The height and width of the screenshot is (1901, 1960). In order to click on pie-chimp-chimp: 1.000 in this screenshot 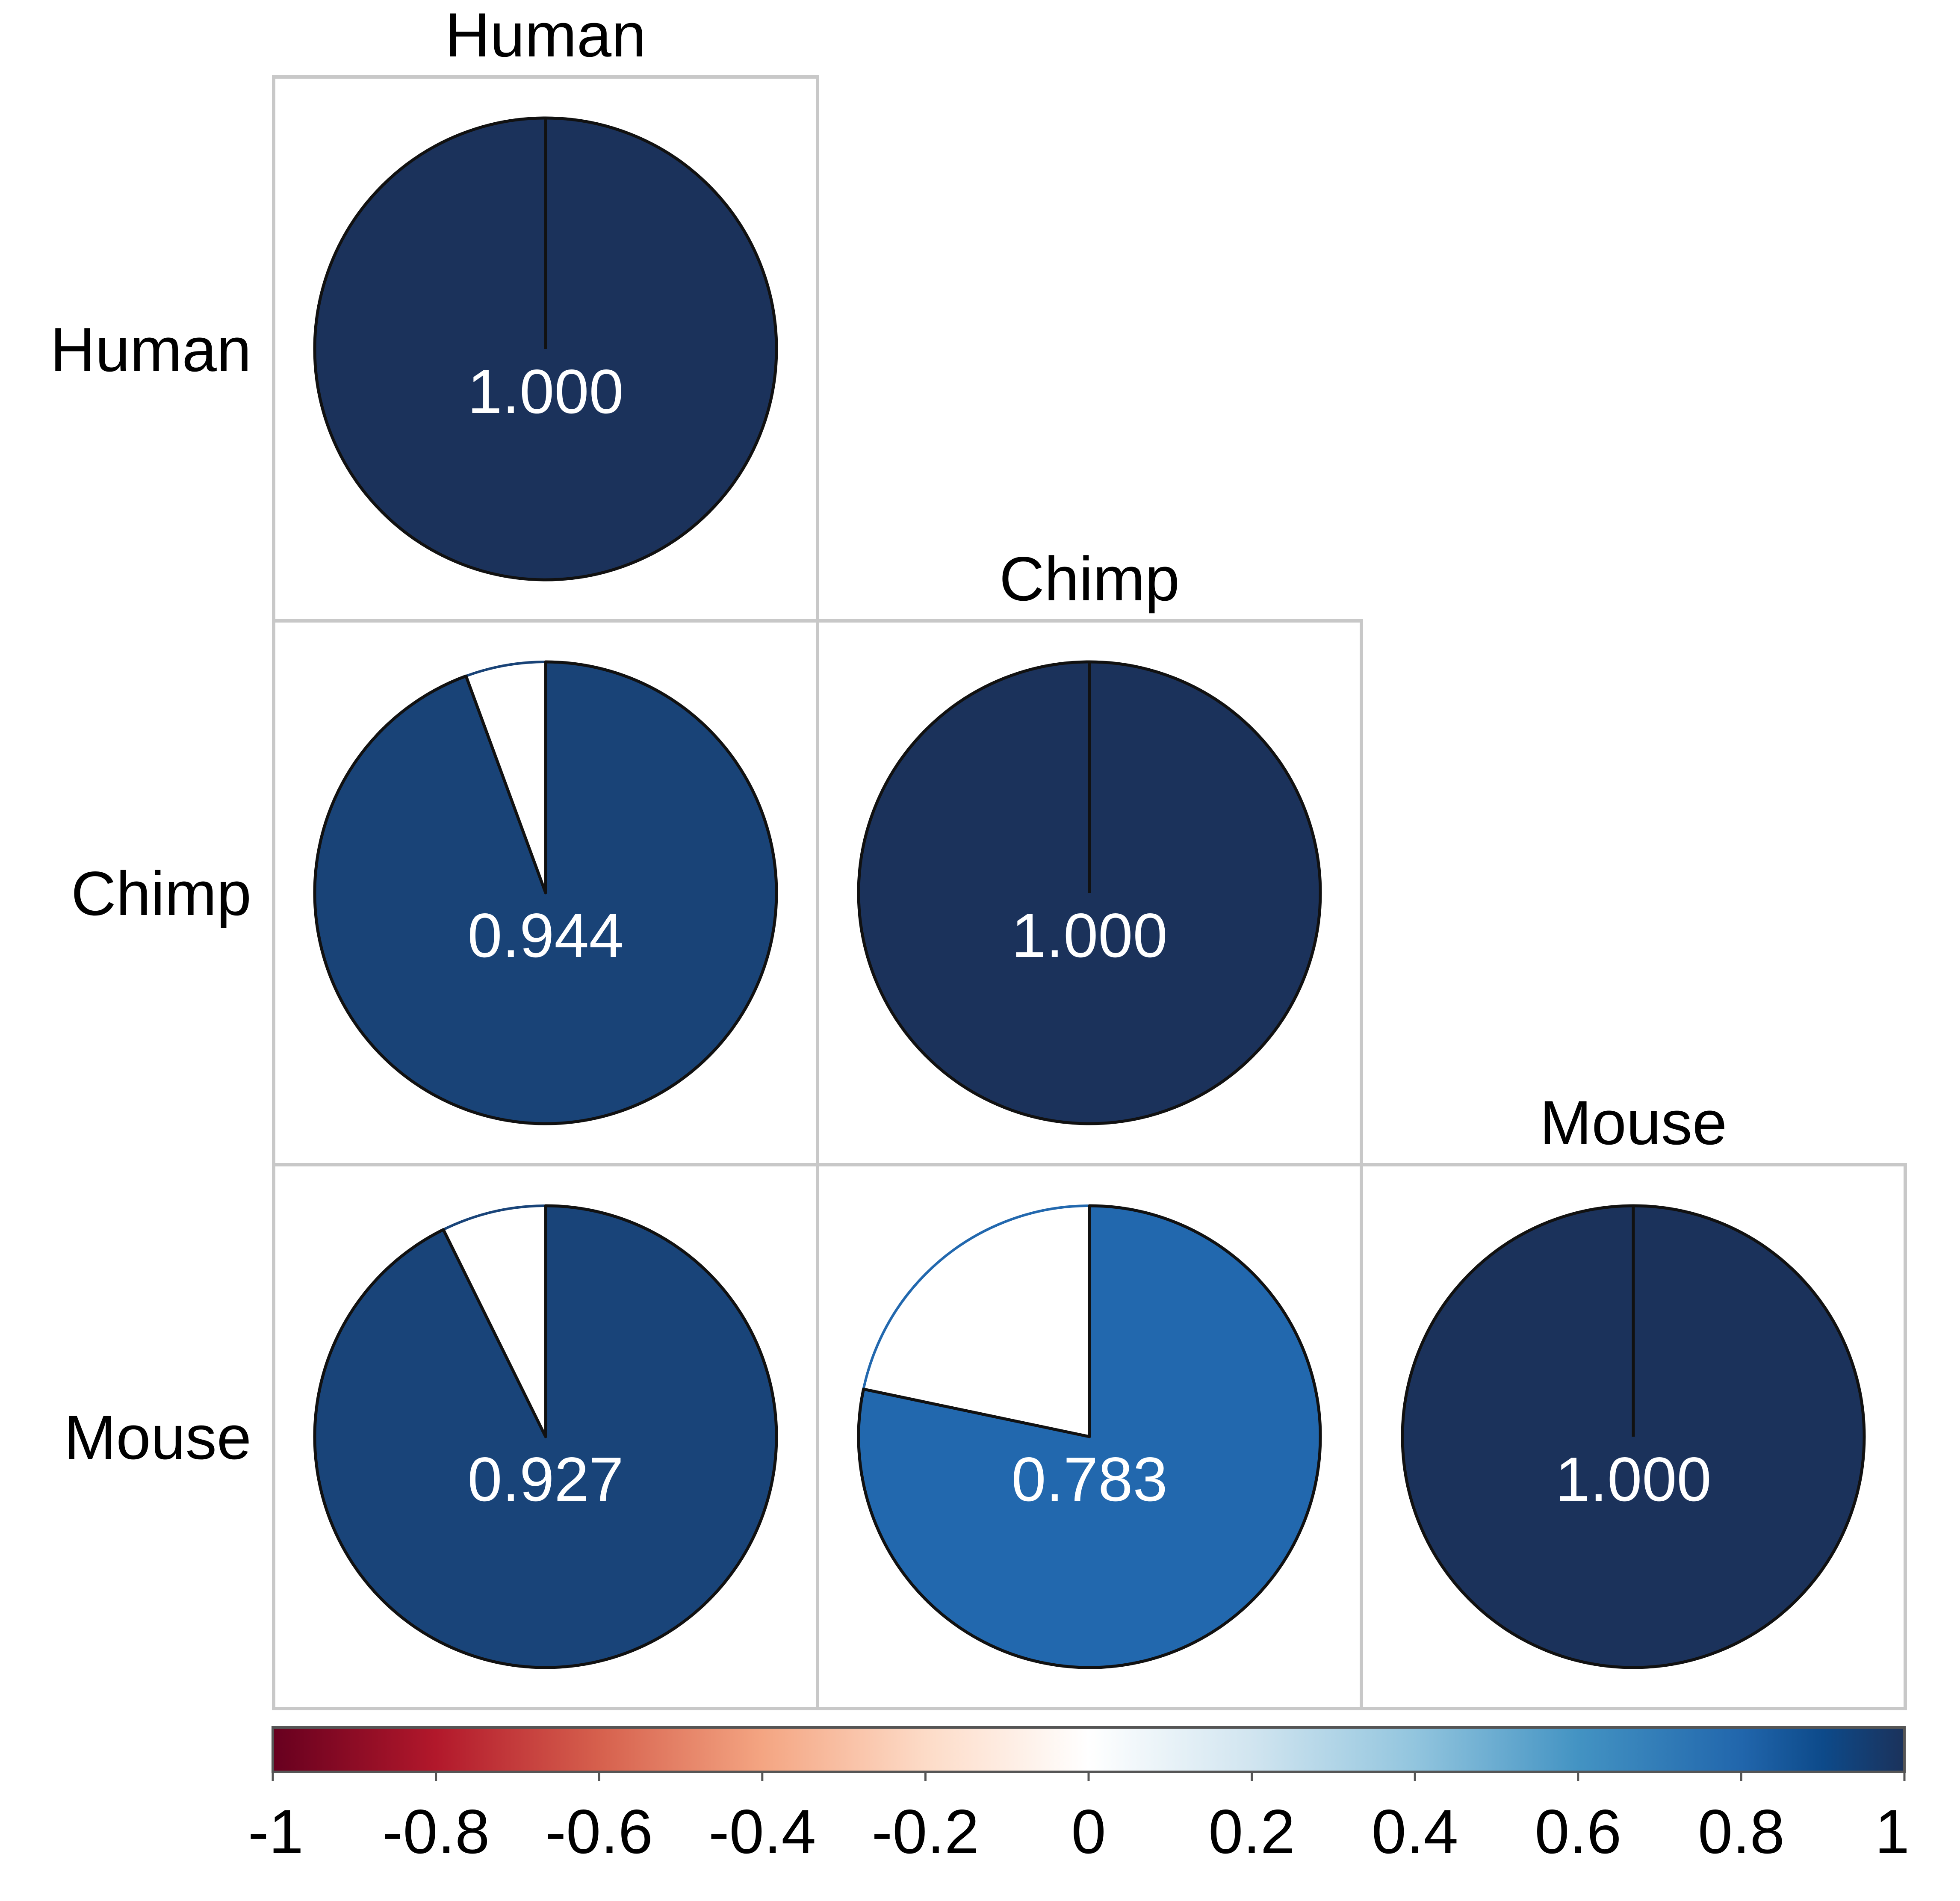, I will do `click(1090, 892)`.